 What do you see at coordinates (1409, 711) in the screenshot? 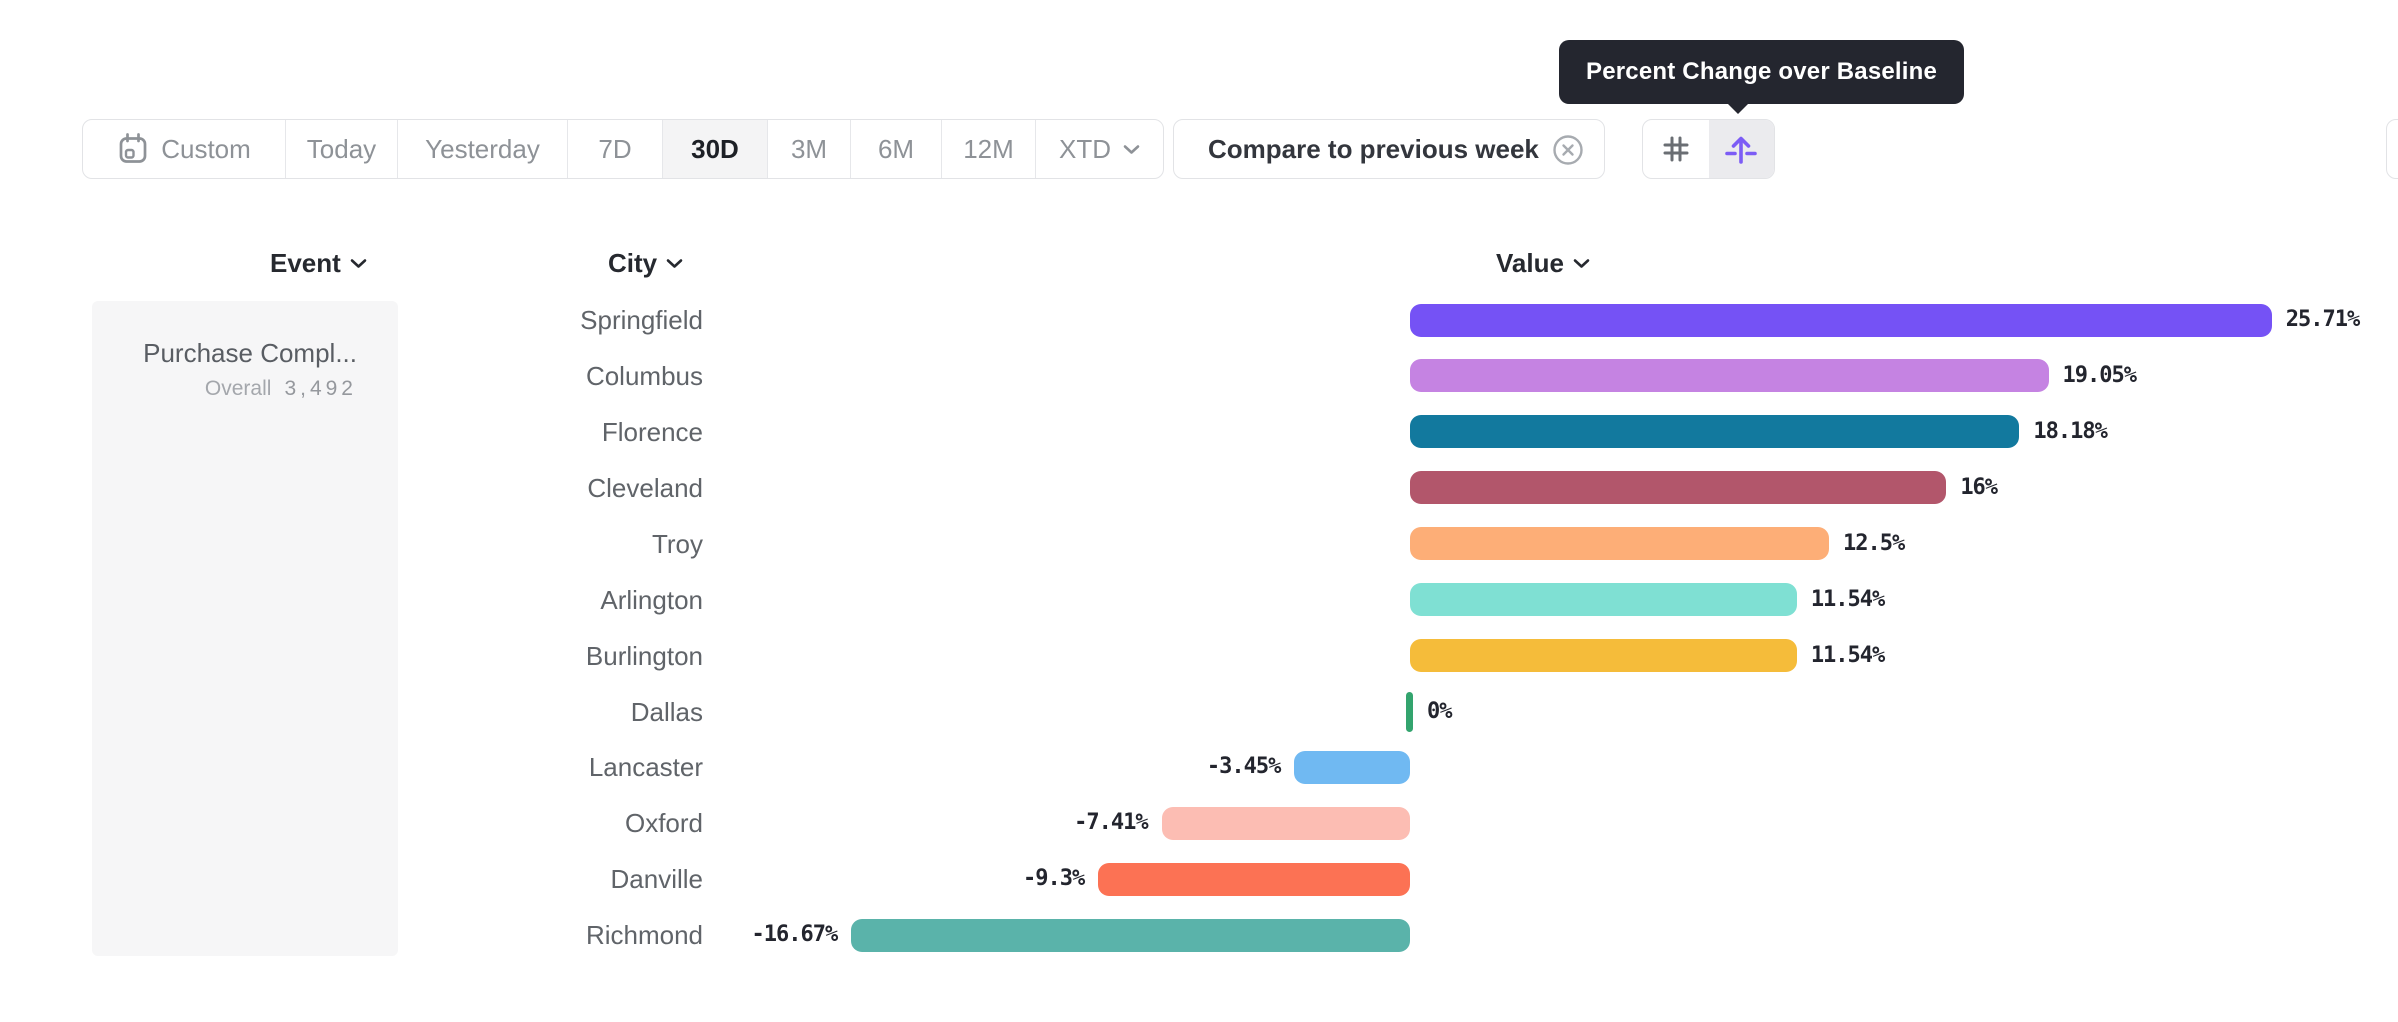
I see `zero-value-tick` at bounding box center [1409, 711].